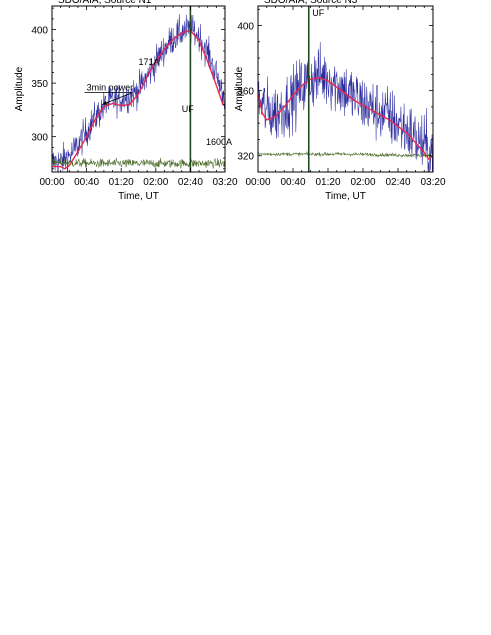  I want to click on annotation-label: 3min power, so click(110, 88).